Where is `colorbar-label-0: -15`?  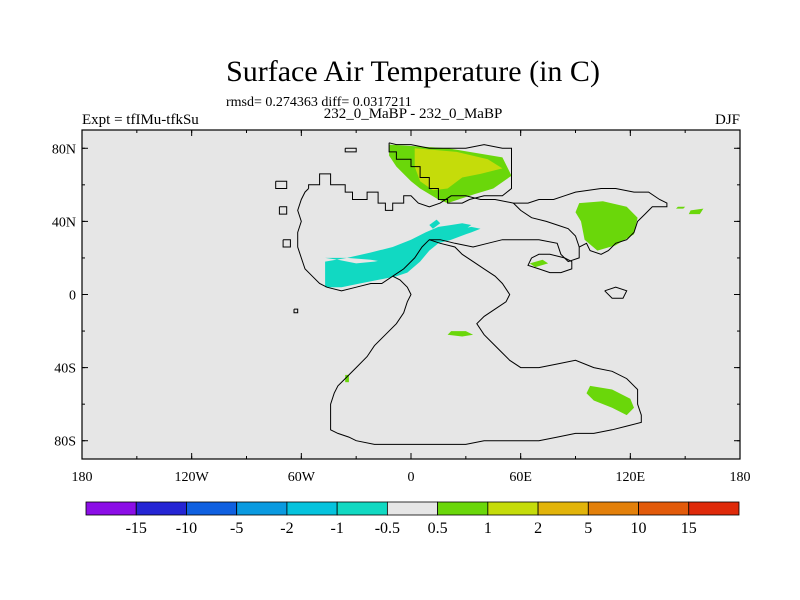
colorbar-label-0: -15 is located at coordinates (136, 528).